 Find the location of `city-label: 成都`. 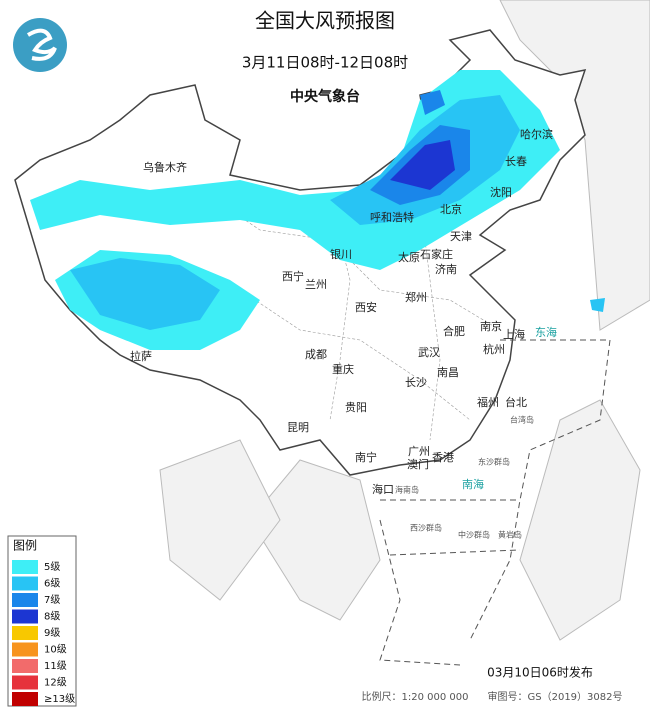

city-label: 成都 is located at coordinates (316, 354).